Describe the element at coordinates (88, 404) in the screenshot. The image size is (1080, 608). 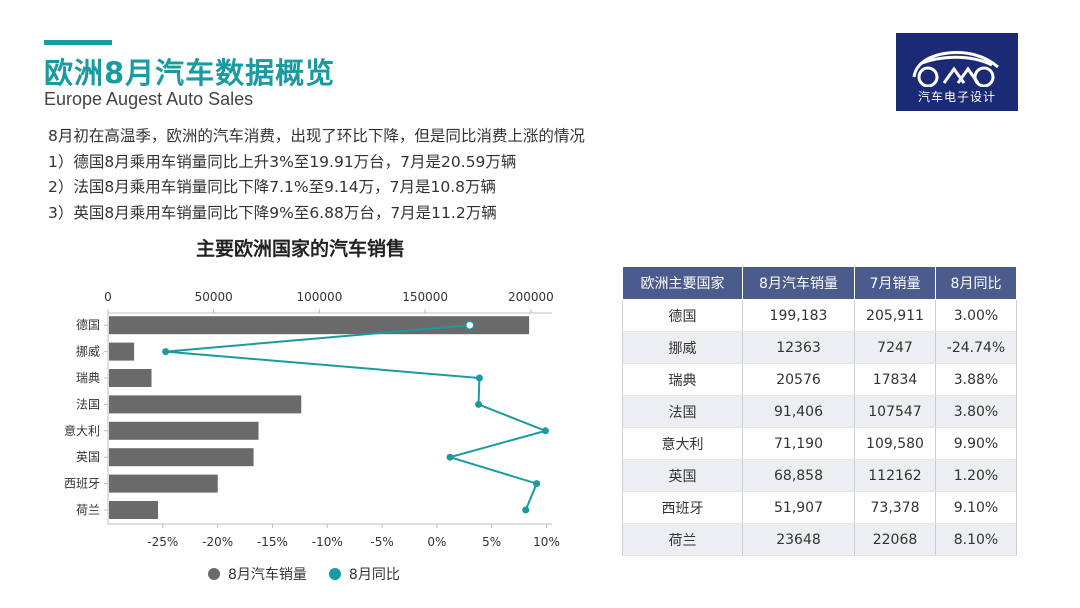
I see `category-label: 法国` at that location.